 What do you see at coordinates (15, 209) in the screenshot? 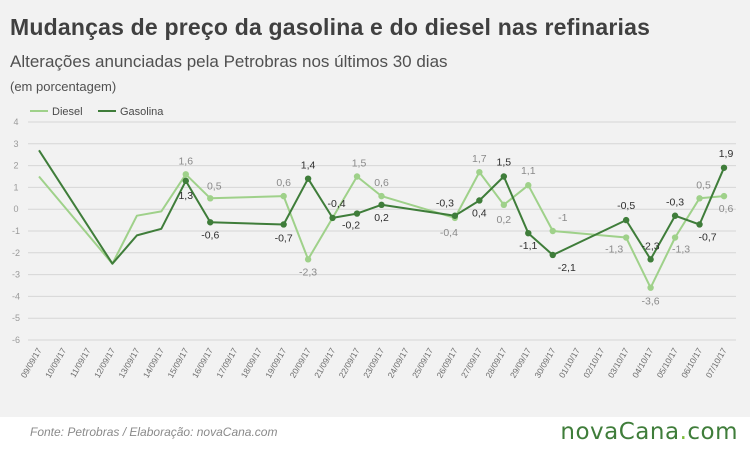
I see `y-tick-label: 0` at bounding box center [15, 209].